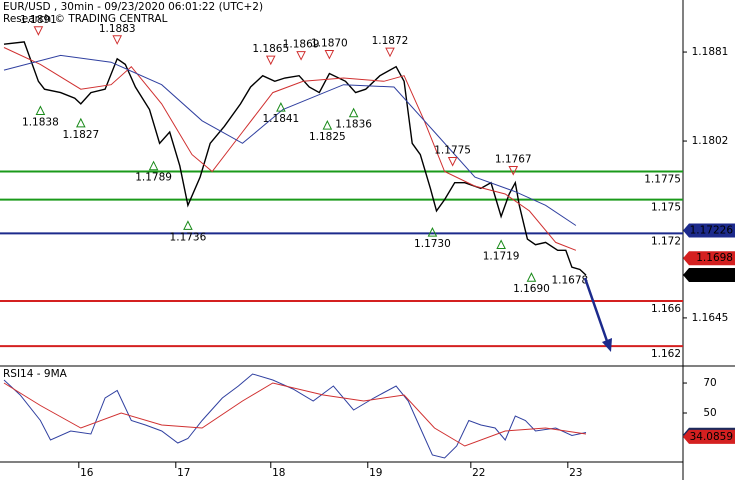 Image resolution: width=735 pixels, height=480 pixels. What do you see at coordinates (569, 281) in the screenshot?
I see `projection-label: 1.1678` at bounding box center [569, 281].